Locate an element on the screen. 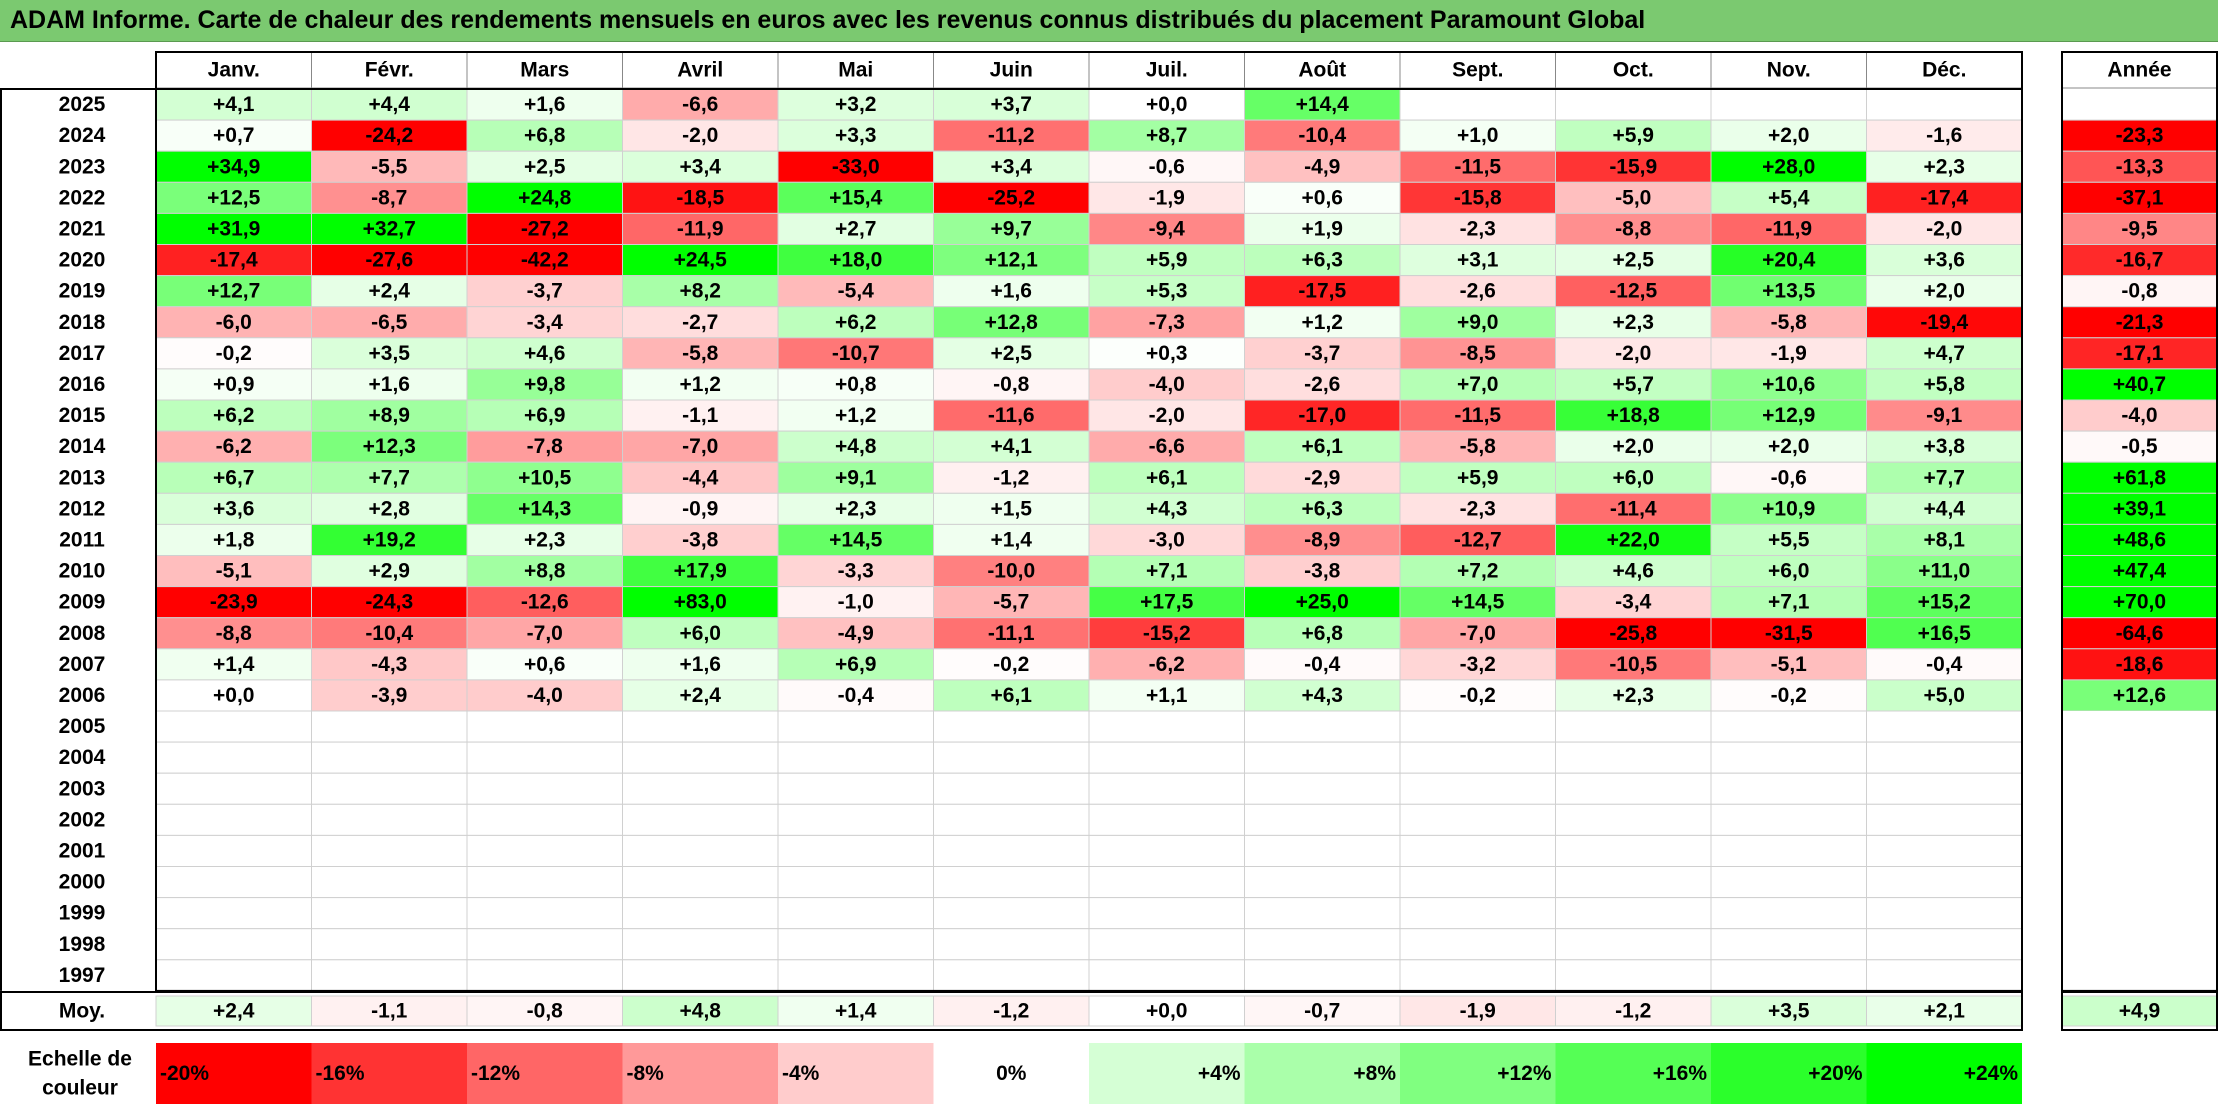 The width and height of the screenshot is (2218, 1106). heat-cell-value: -0,9 is located at coordinates (700, 508).